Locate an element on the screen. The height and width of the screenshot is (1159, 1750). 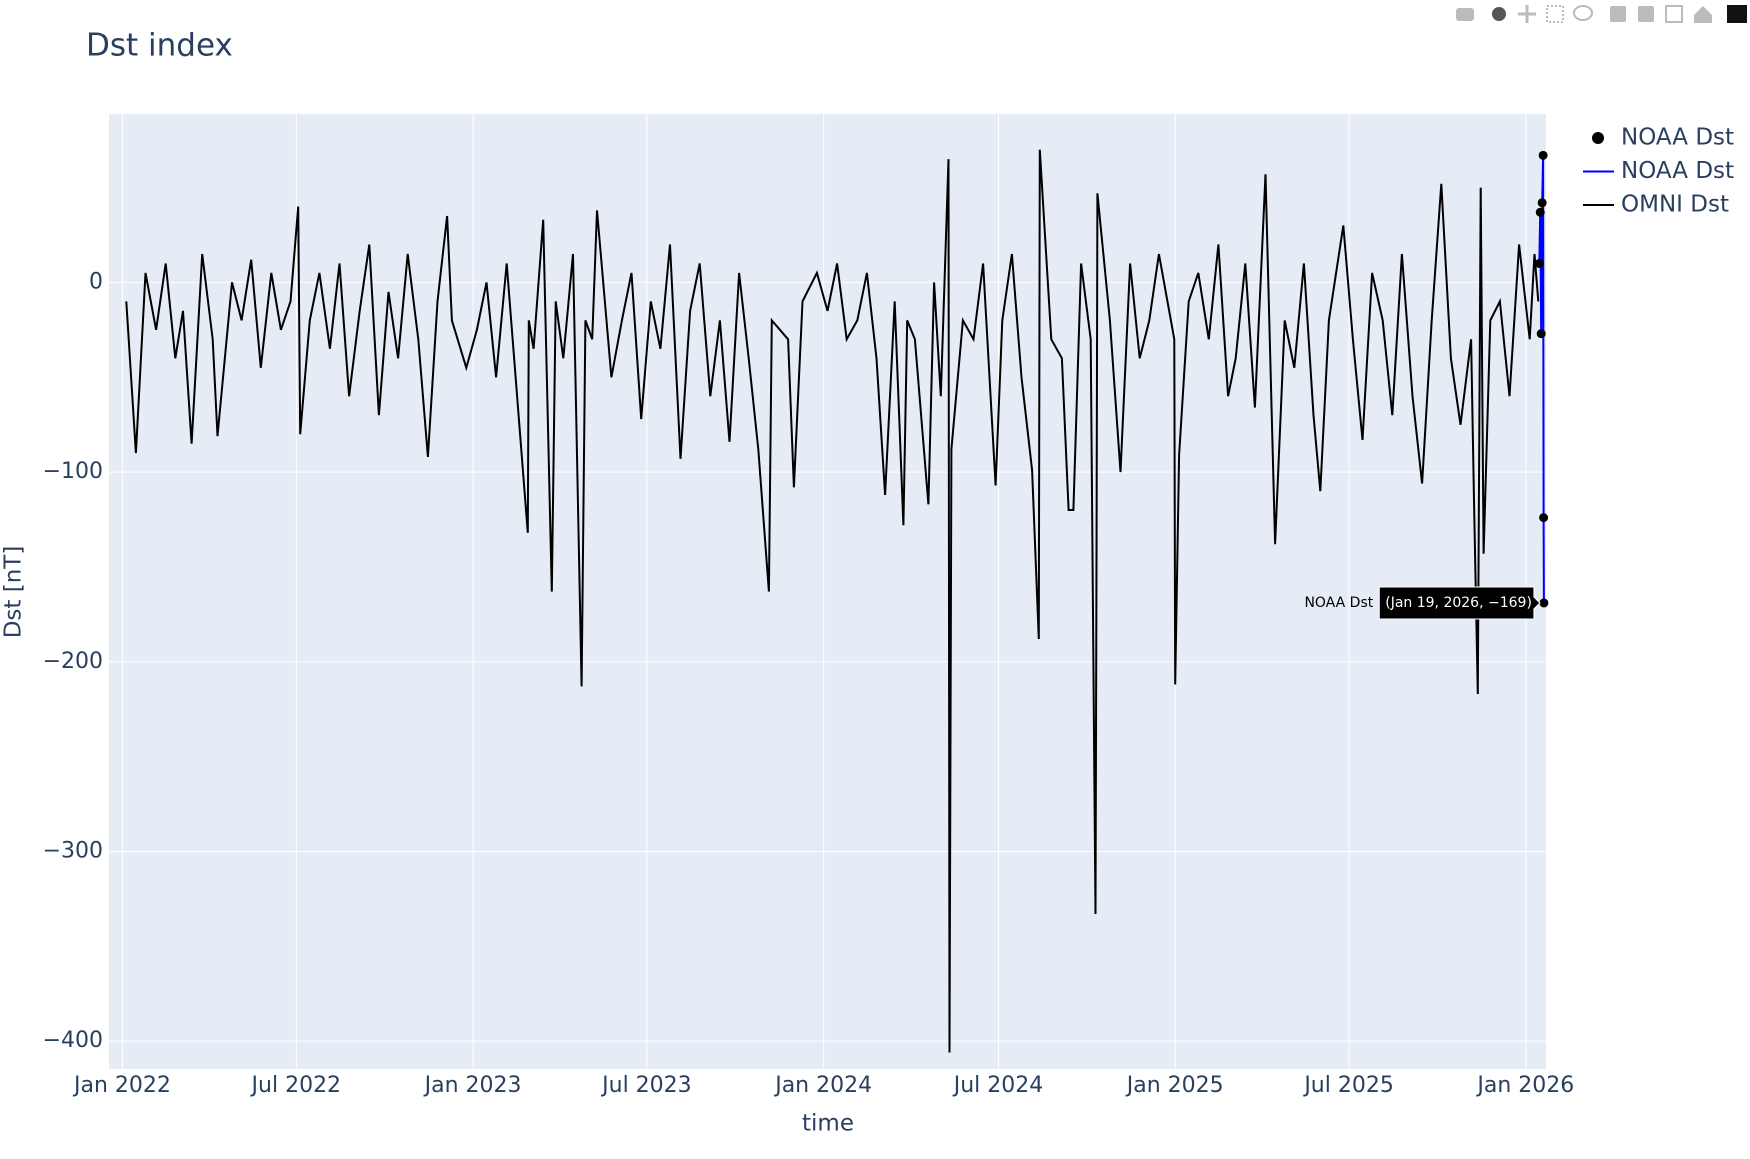
x-tick-label: Jul 2023 is located at coordinates (646, 1085).